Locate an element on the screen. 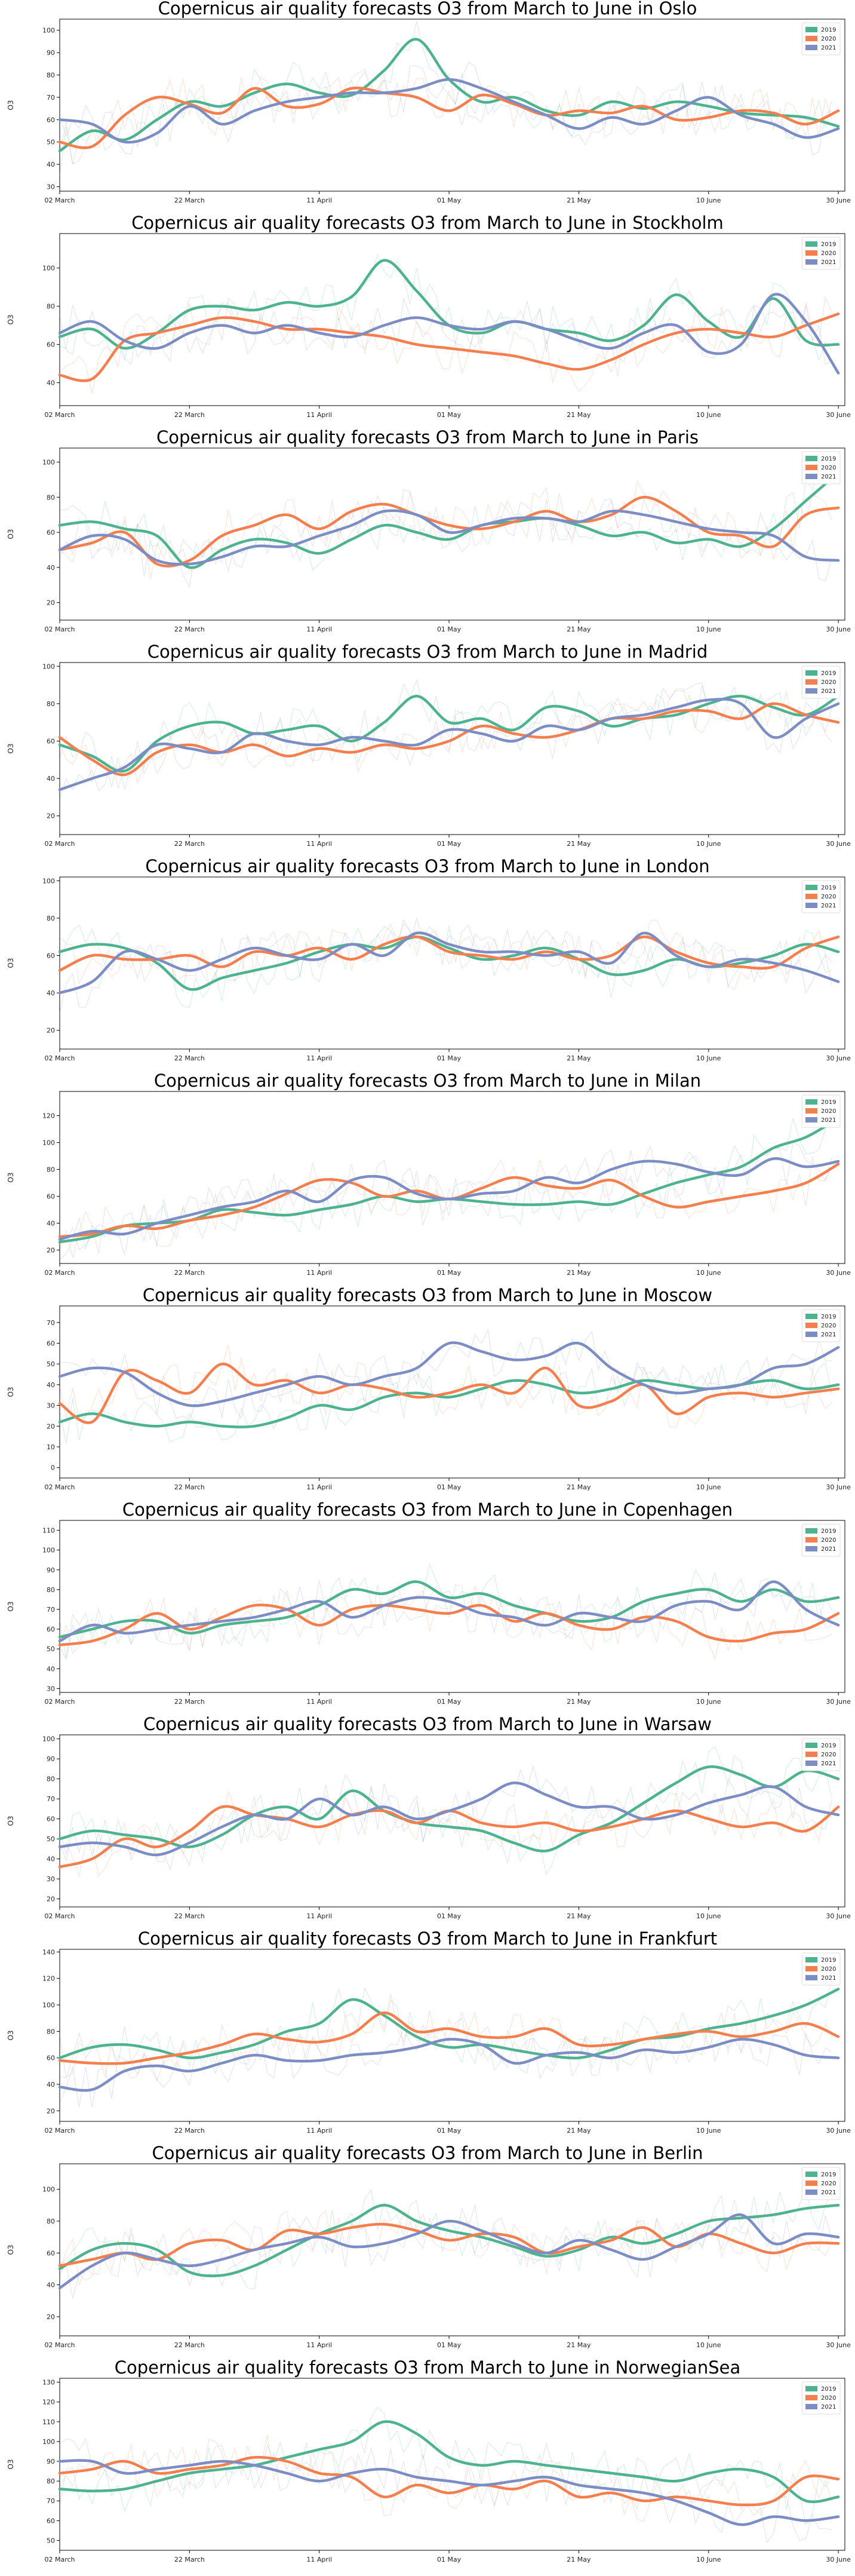 Image resolution: width=855 pixels, height=2576 pixels. y-tick-label: 90 is located at coordinates (51, 1570).